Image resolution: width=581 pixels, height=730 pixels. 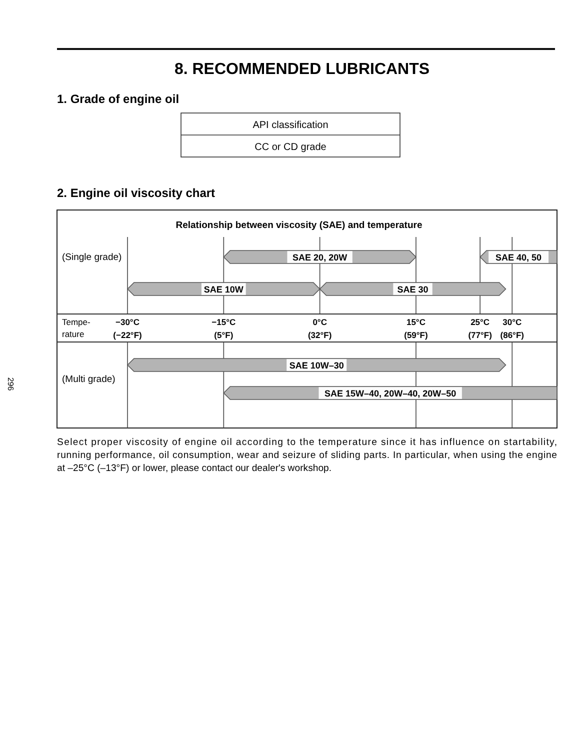 What do you see at coordinates (307, 455) in the screenshot?
I see `text: Select proper viscosity of engine oil according to the temperature since it has influence on startability, running performance, oil consumption, wear and seizure of sliding parts. In particular, when using the engine at –25°C (–13°F) or lower, please contact our dealer's workshop.` at bounding box center [307, 455].